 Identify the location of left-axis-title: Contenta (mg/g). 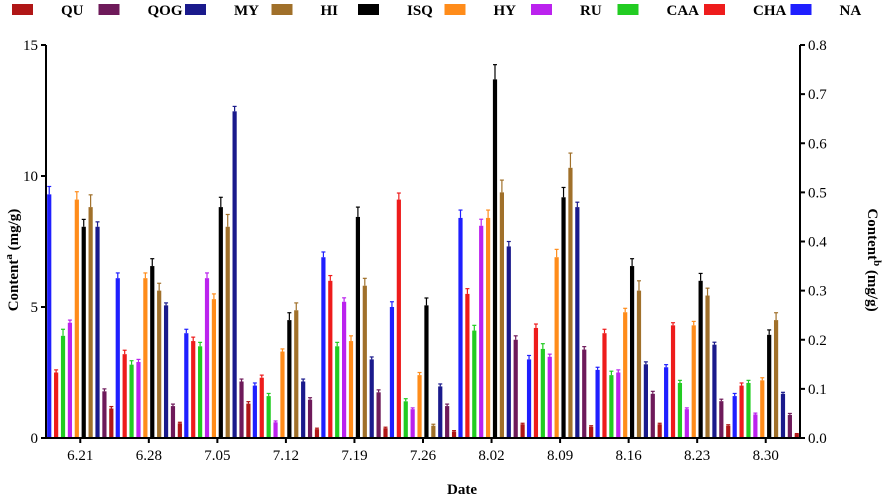
(12, 260).